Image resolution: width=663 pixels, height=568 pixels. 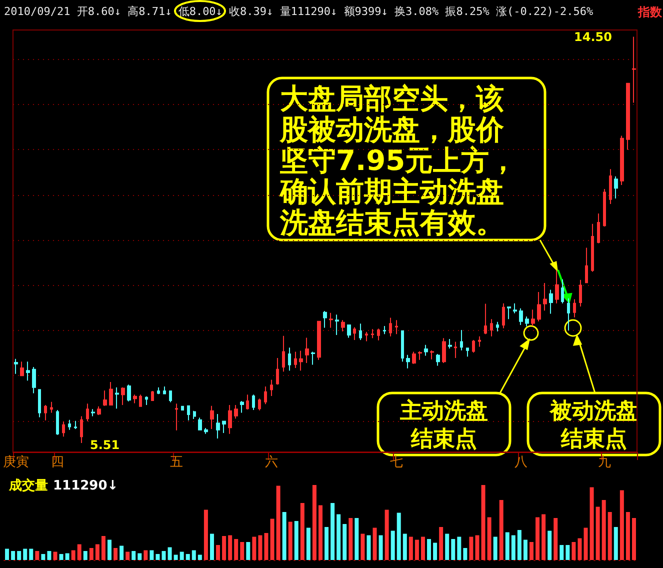 I want to click on annotation: 大盘局部空头，该股被动洗盘，股价坚守7.95元上方，确认前期主动洗盘洗盘结束点有效。, so click(x=398, y=160).